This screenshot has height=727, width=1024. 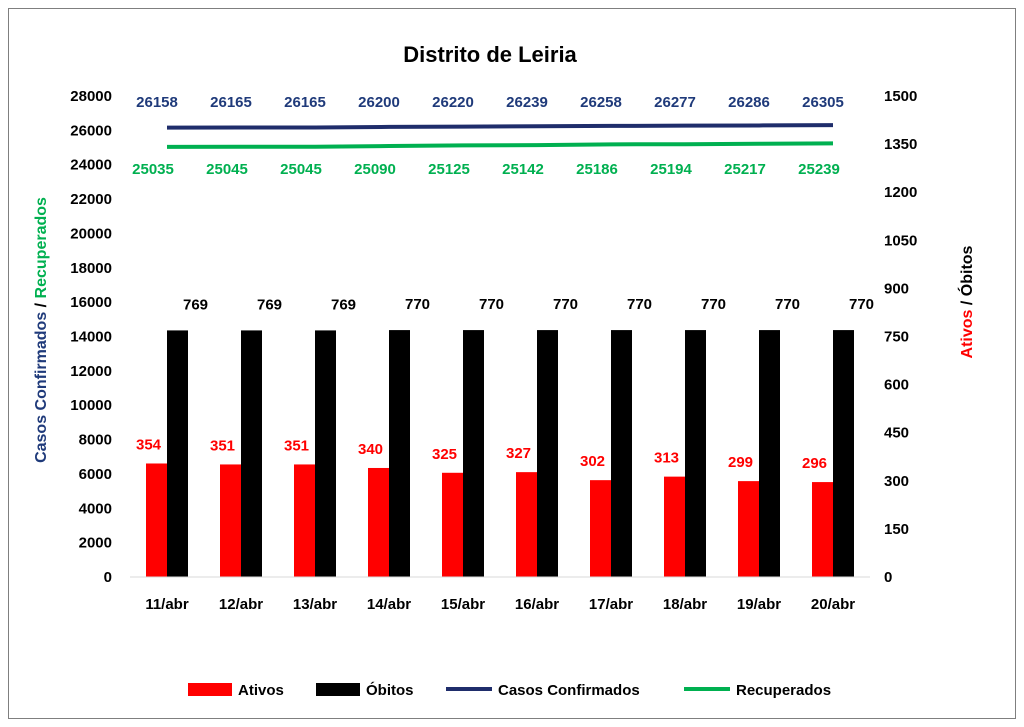 What do you see at coordinates (153, 169) in the screenshot?
I see `data-label-recuperados: 25035` at bounding box center [153, 169].